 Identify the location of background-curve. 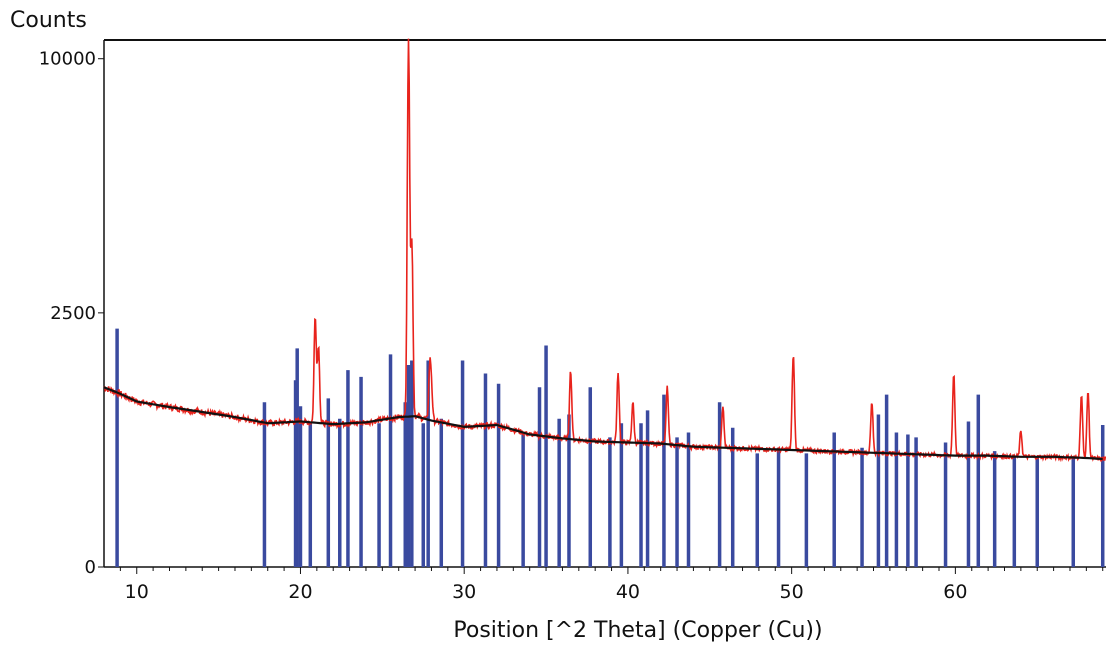
(603, 423).